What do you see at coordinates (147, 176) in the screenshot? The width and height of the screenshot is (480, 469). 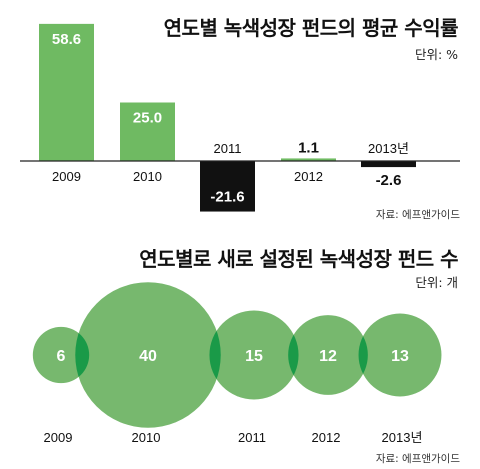 I see `bar-category-label: 2010` at bounding box center [147, 176].